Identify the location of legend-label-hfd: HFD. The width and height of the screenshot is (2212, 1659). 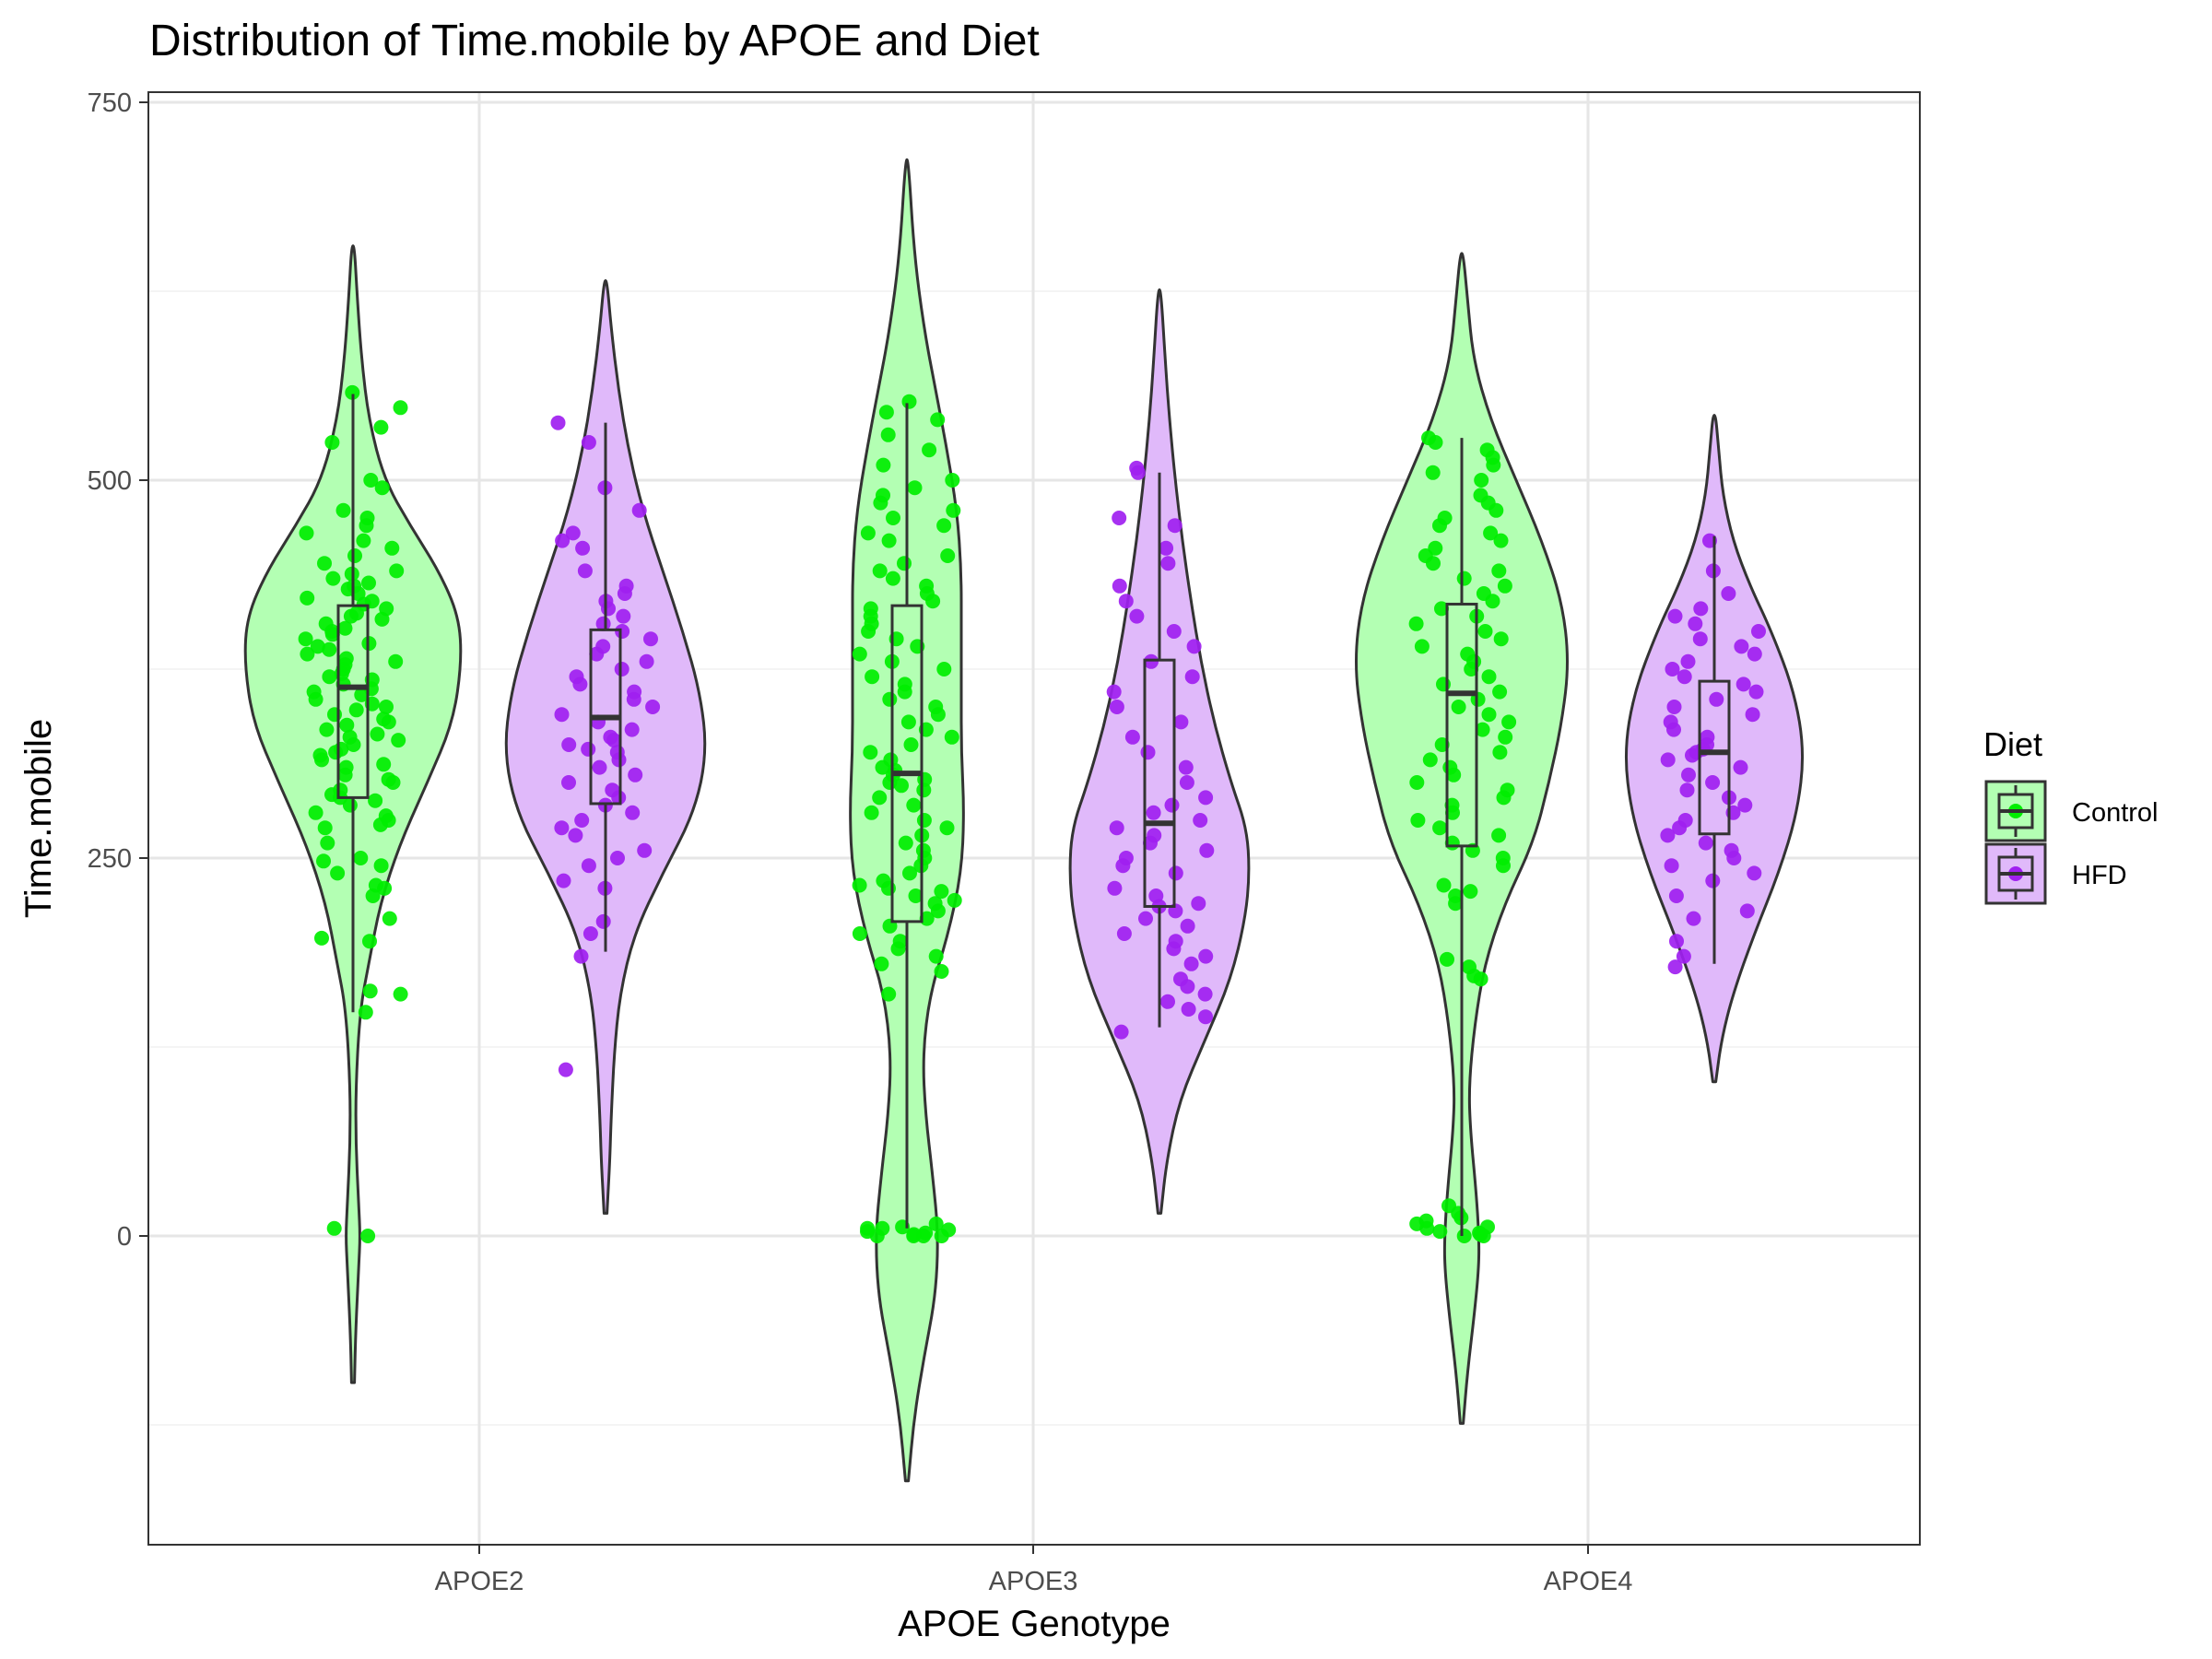
(2099, 875).